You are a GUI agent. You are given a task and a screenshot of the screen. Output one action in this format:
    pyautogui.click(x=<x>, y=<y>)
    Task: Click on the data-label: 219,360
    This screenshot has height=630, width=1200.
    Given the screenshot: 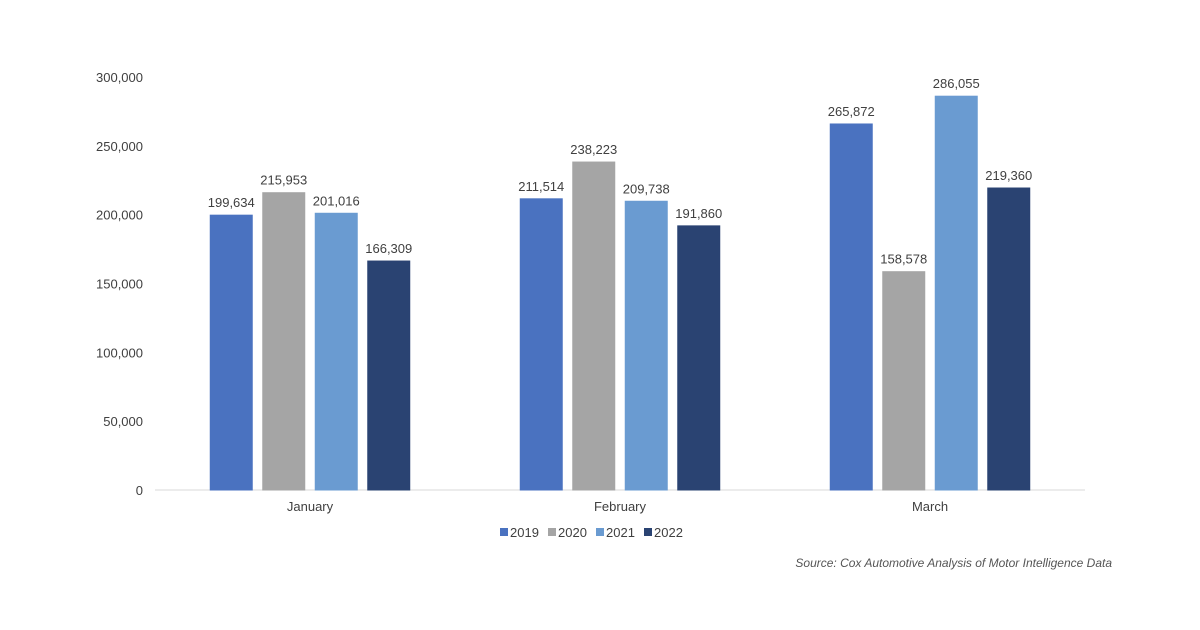 What is the action you would take?
    pyautogui.click(x=1008, y=175)
    